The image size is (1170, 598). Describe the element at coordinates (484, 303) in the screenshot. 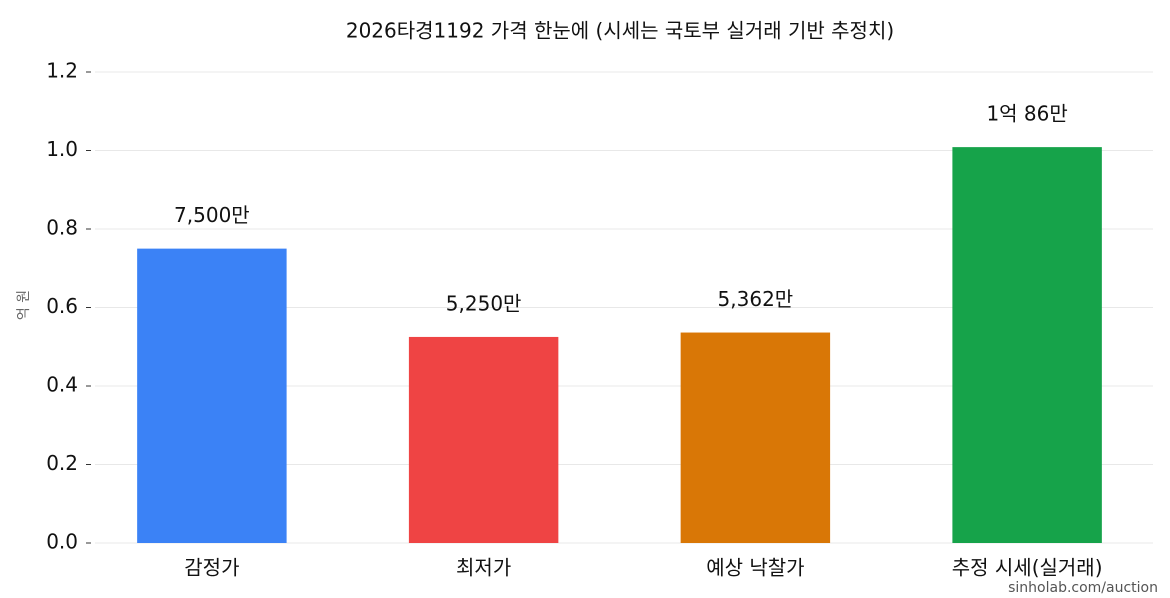

I see `value-label: 5,250만` at that location.